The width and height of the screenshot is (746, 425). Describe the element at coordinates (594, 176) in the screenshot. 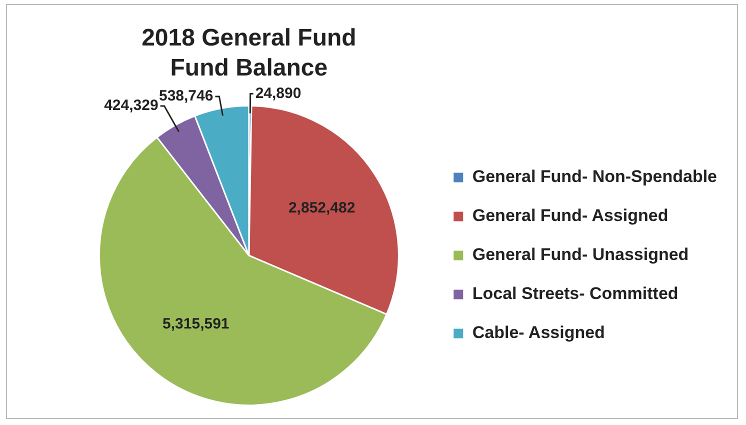

I see `legend-label: General Fund- Non-Spendable` at that location.